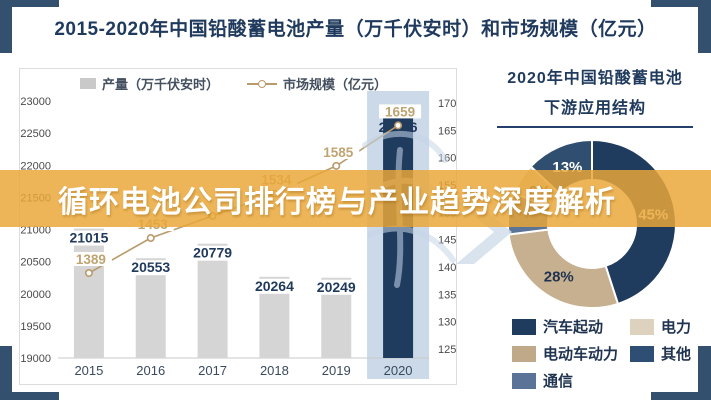 Image resolution: width=711 pixels, height=400 pixels. I want to click on svg-text: 22000, so click(35, 166).